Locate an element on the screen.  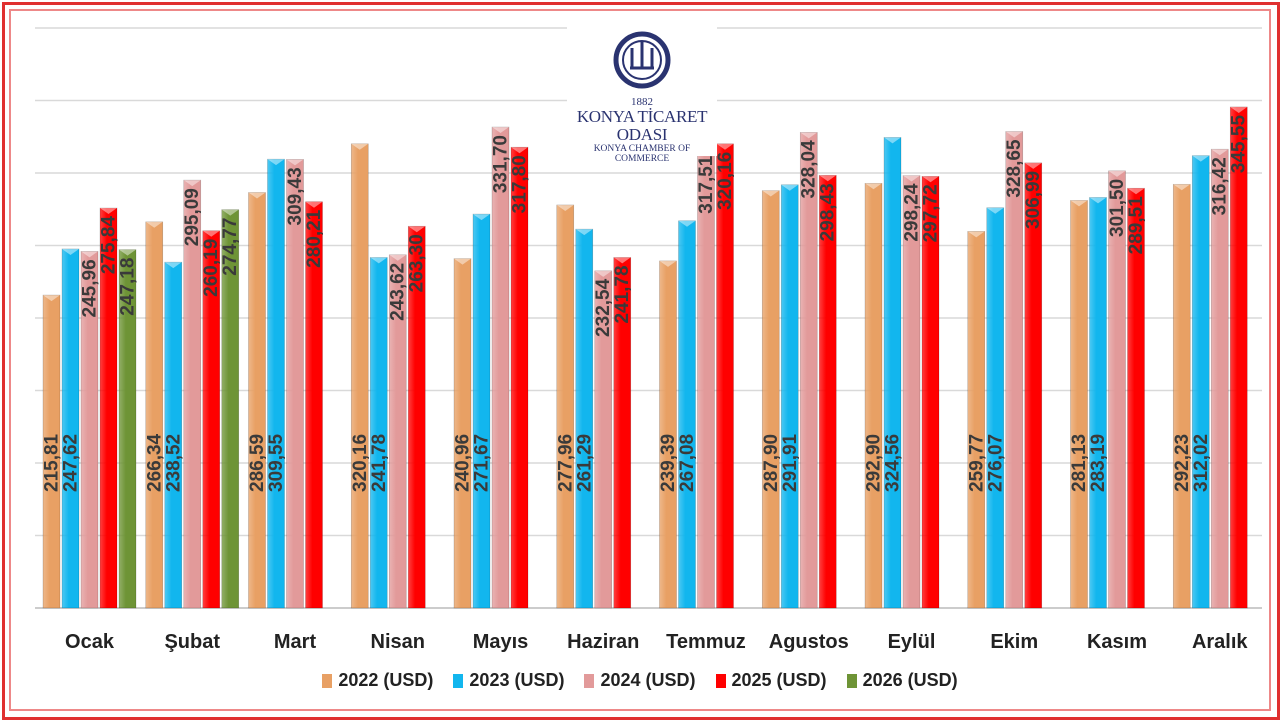
data-label: 317,80 is located at coordinates (520, 184).